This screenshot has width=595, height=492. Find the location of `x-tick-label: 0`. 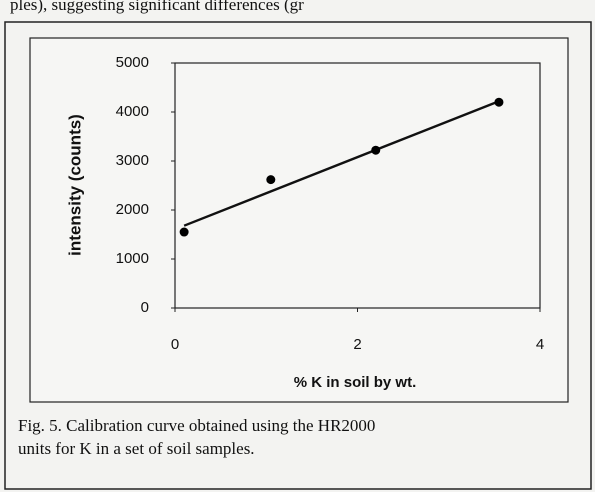

x-tick-label: 0 is located at coordinates (175, 344).